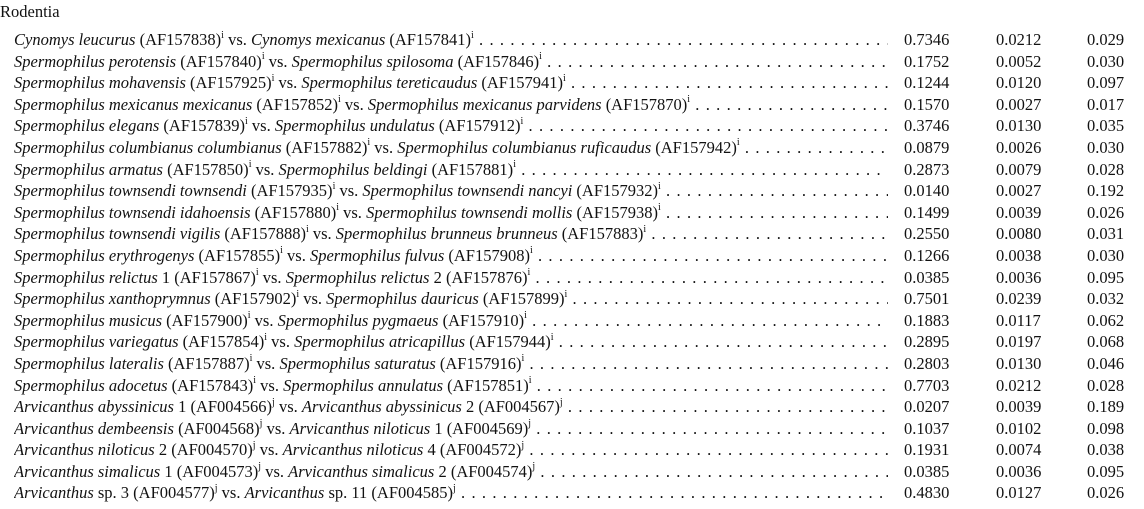 The width and height of the screenshot is (1144, 509). I want to click on value-col-1: 0.7346, so click(927, 39).